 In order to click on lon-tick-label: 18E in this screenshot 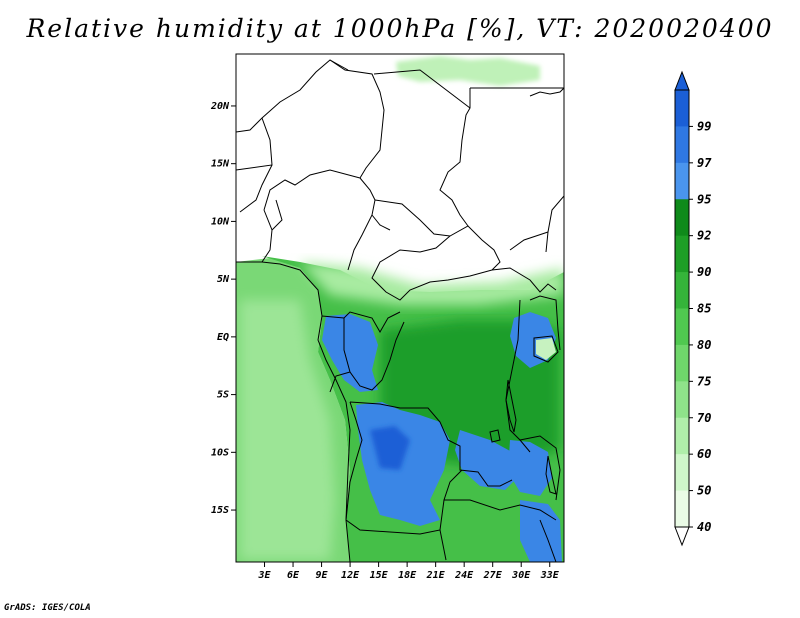, I will do `click(407, 575)`.